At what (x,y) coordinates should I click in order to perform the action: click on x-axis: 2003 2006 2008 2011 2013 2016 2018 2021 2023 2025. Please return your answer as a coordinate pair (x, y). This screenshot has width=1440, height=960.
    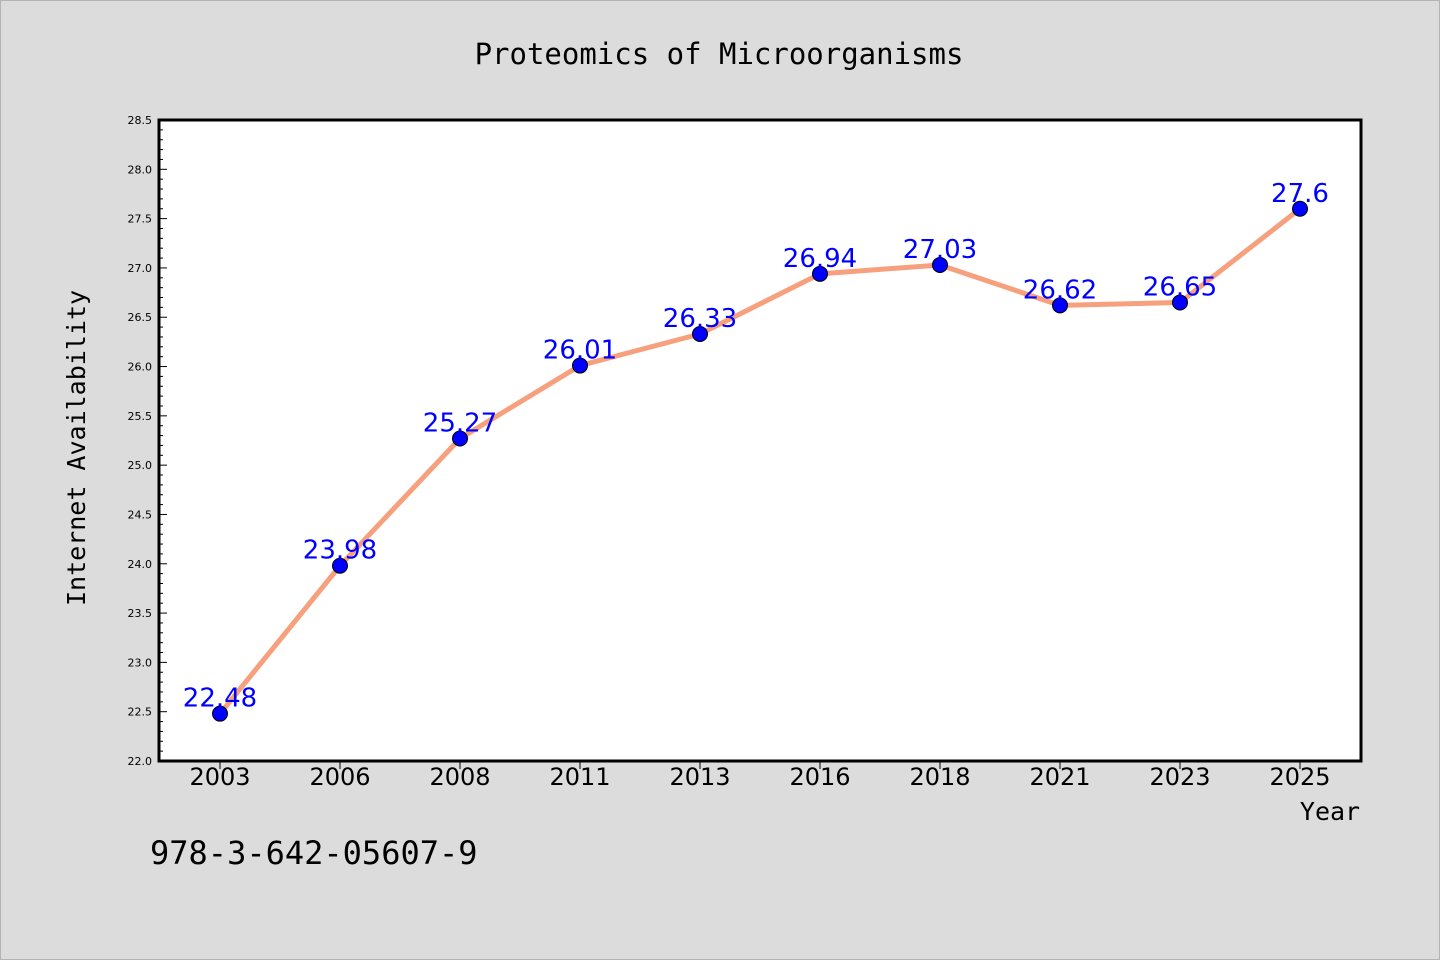
    Looking at the image, I should click on (760, 776).